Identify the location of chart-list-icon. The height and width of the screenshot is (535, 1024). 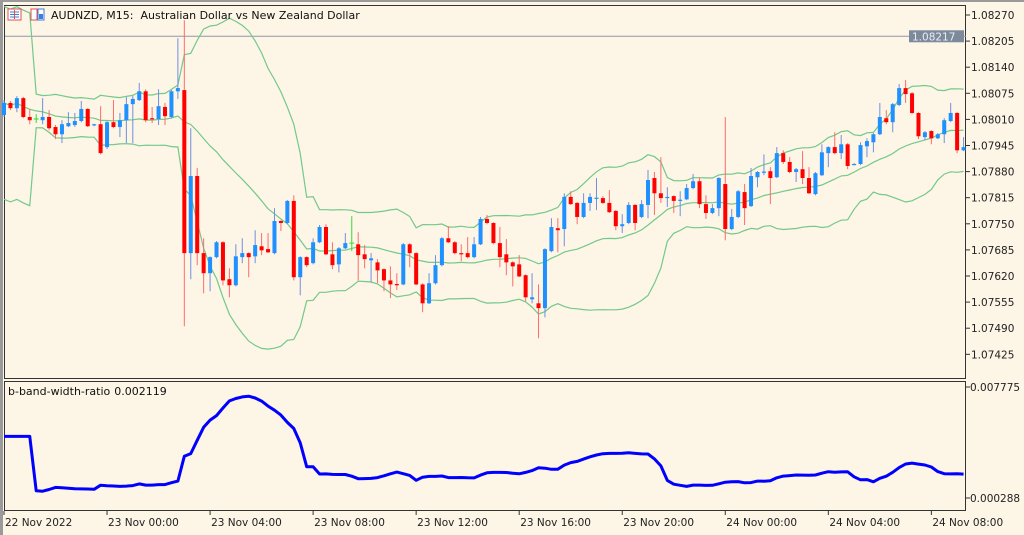
(14, 14).